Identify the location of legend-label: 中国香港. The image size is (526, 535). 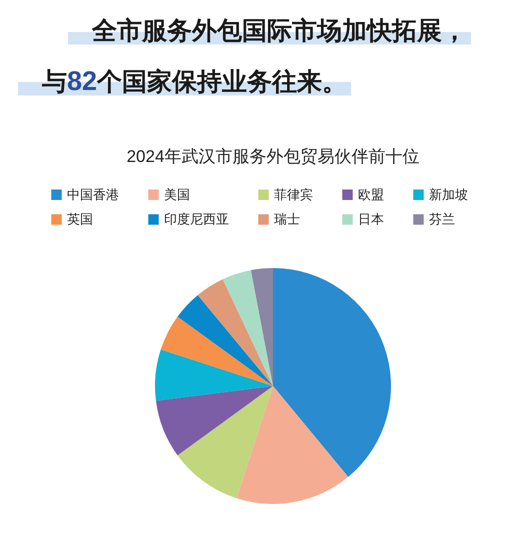
(93, 194).